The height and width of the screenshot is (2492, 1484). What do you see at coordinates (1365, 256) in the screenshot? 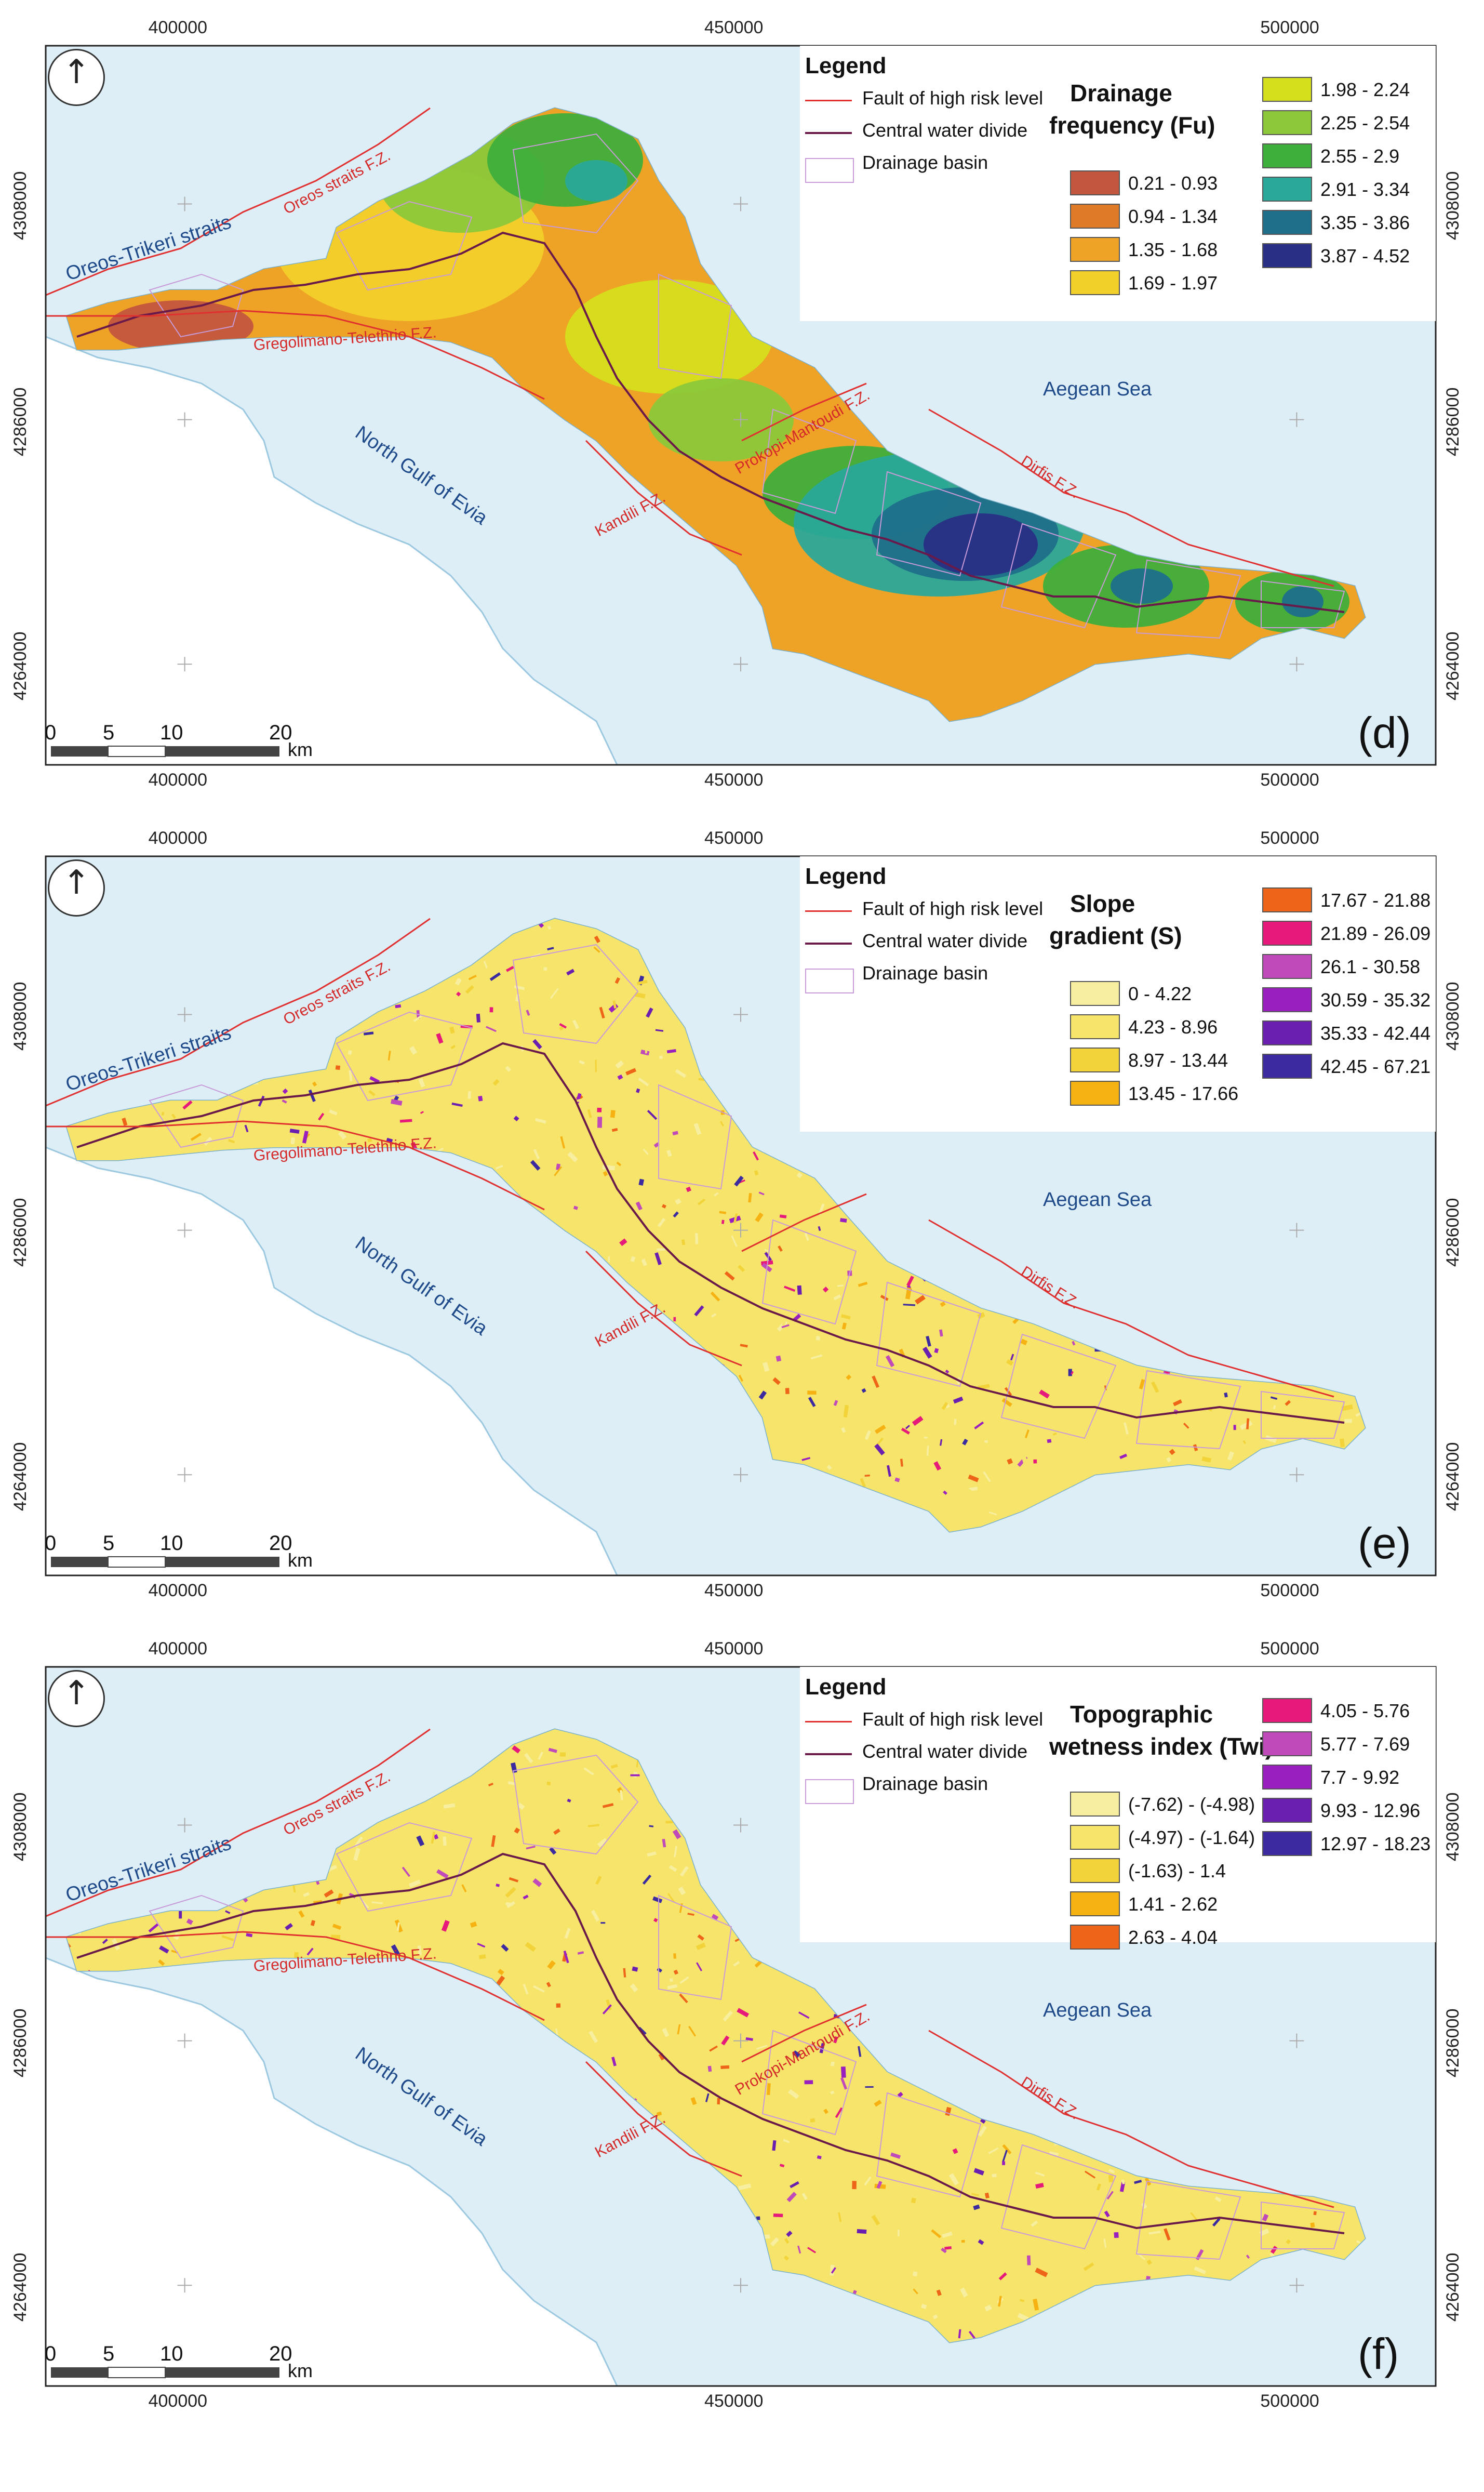
I see `legend-class-label: 3.87 - 4.52` at bounding box center [1365, 256].